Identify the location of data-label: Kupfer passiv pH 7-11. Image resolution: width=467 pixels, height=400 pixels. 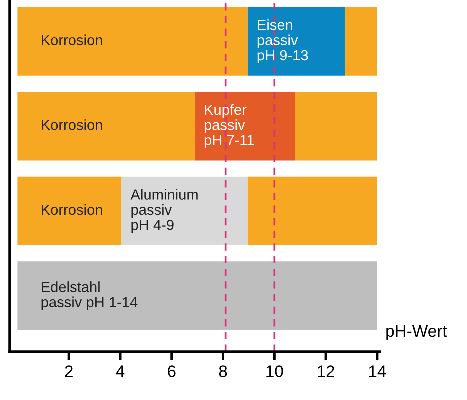
(229, 126).